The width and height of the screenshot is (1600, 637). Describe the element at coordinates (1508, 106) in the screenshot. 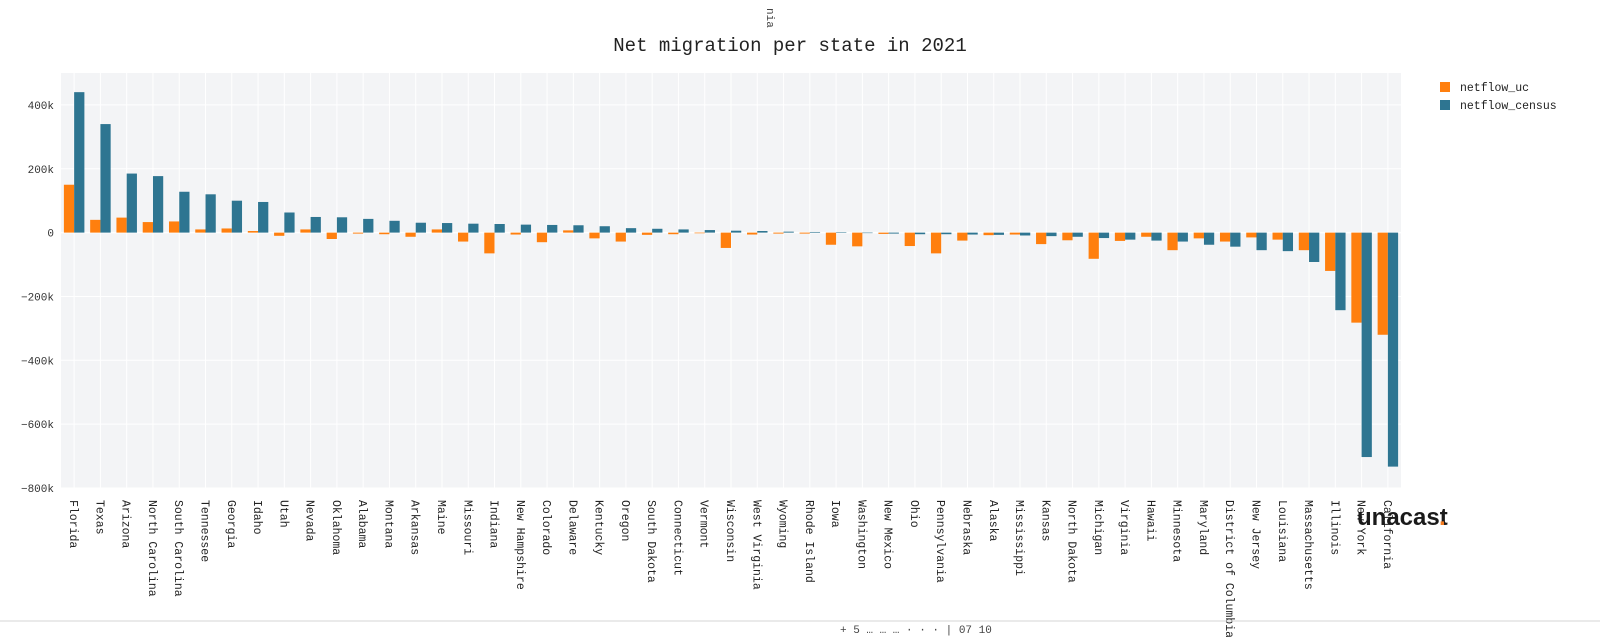

I see `legend-label-netflow-census: netflow_census` at that location.